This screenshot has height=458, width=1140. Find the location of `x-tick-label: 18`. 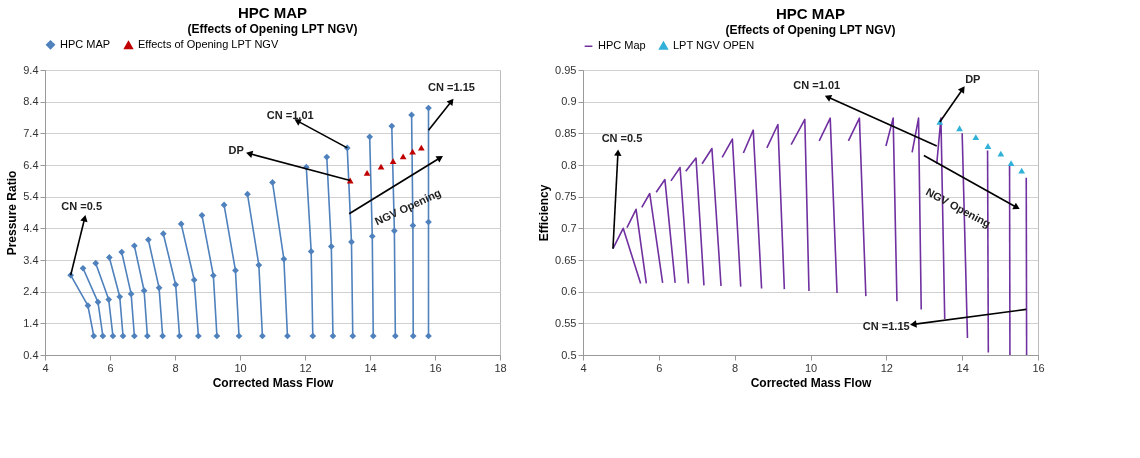

x-tick-label: 18 is located at coordinates (500, 367).